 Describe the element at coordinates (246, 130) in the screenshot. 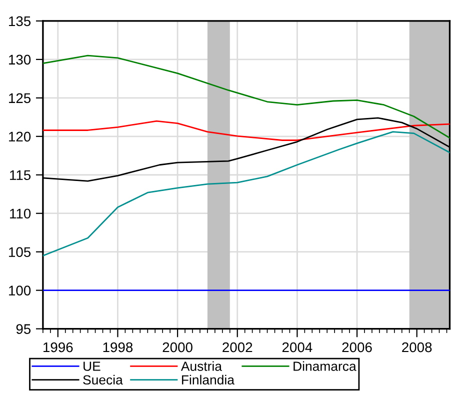

I see `line-series` at that location.